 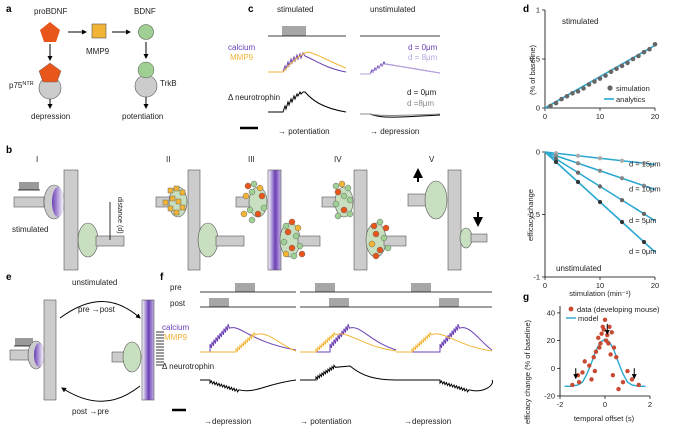 I want to click on stage-label-4: IV, so click(x=338, y=159).